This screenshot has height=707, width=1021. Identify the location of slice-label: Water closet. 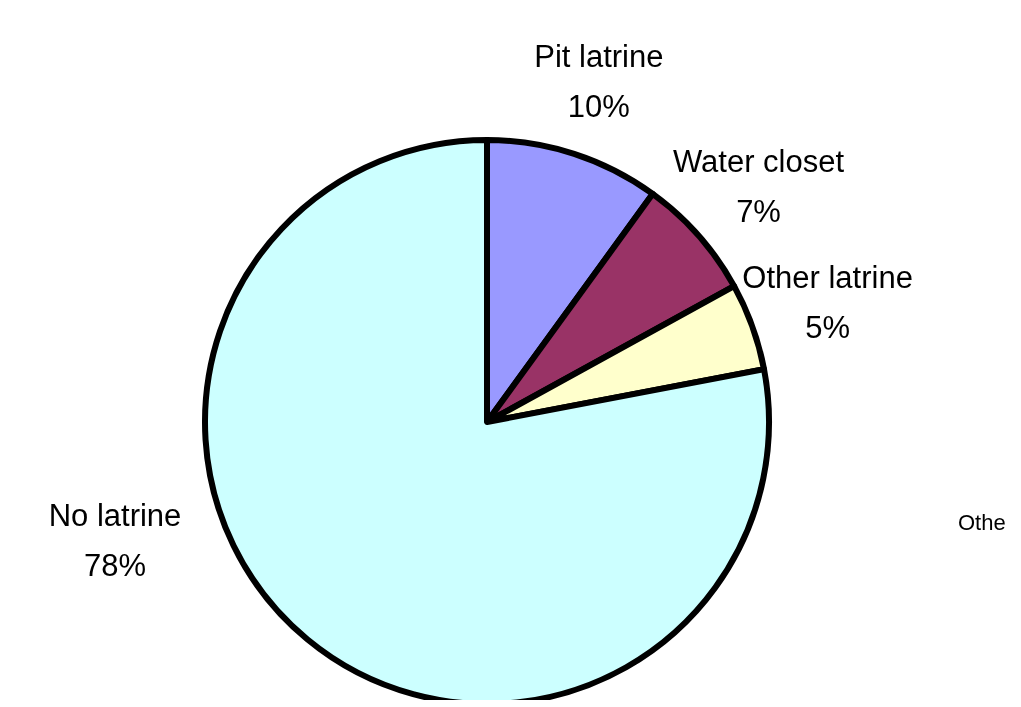
(758, 161).